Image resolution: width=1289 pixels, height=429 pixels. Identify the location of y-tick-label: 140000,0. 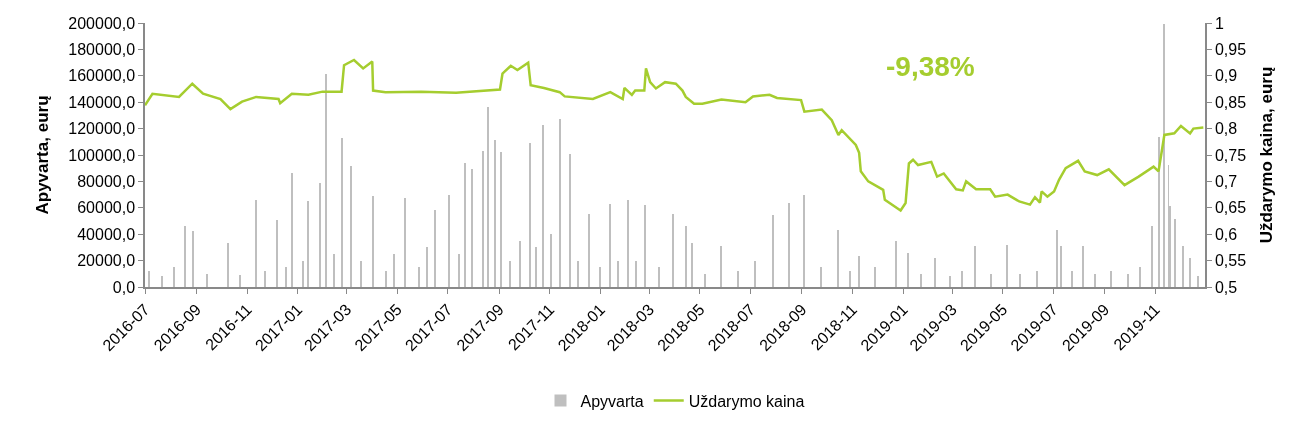
(102, 102).